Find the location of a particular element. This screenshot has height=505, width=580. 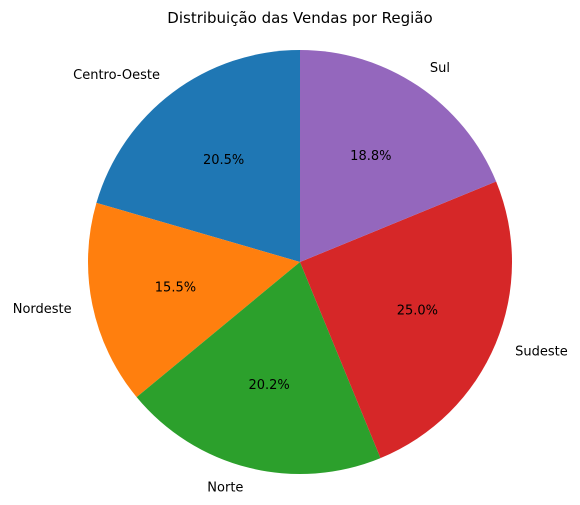

slice-pct-sudeste: 25.0% is located at coordinates (417, 311).